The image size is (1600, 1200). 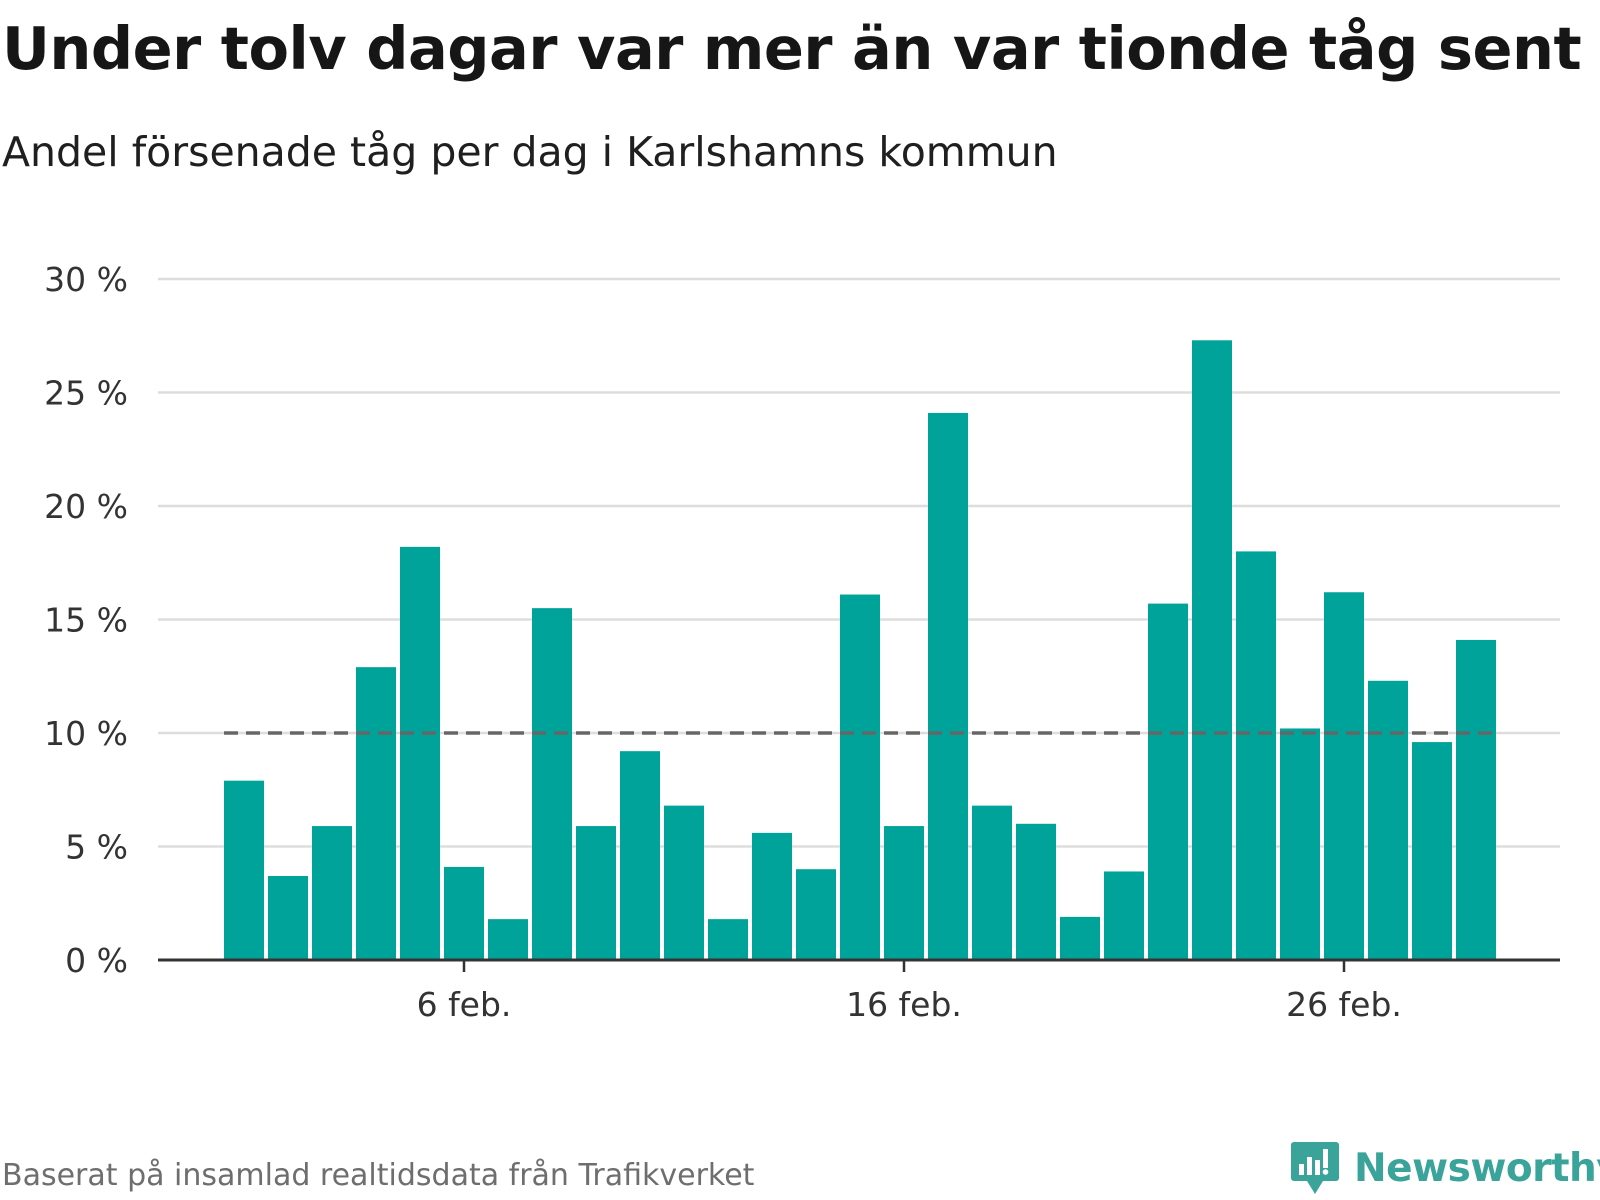 What do you see at coordinates (96, 847) in the screenshot?
I see `y-tick-label: 5 %` at bounding box center [96, 847].